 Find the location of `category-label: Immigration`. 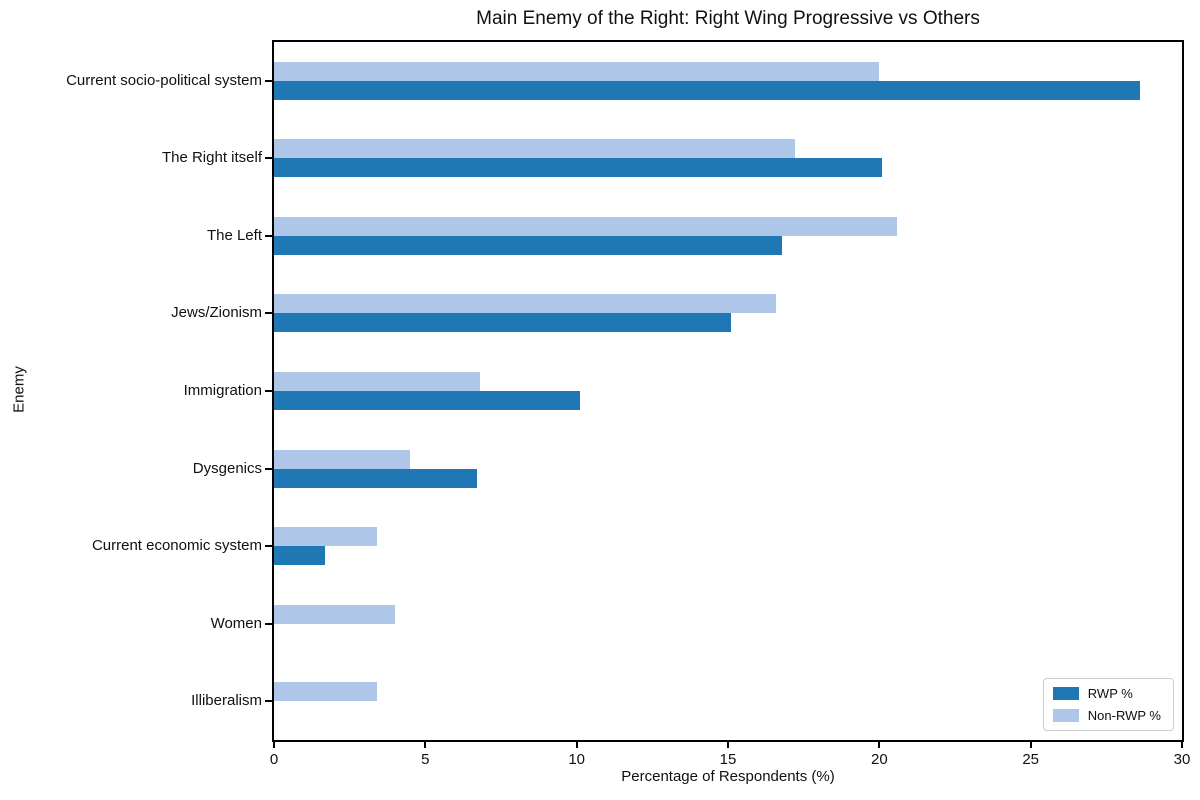

category-label: Immigration is located at coordinates (222, 390).